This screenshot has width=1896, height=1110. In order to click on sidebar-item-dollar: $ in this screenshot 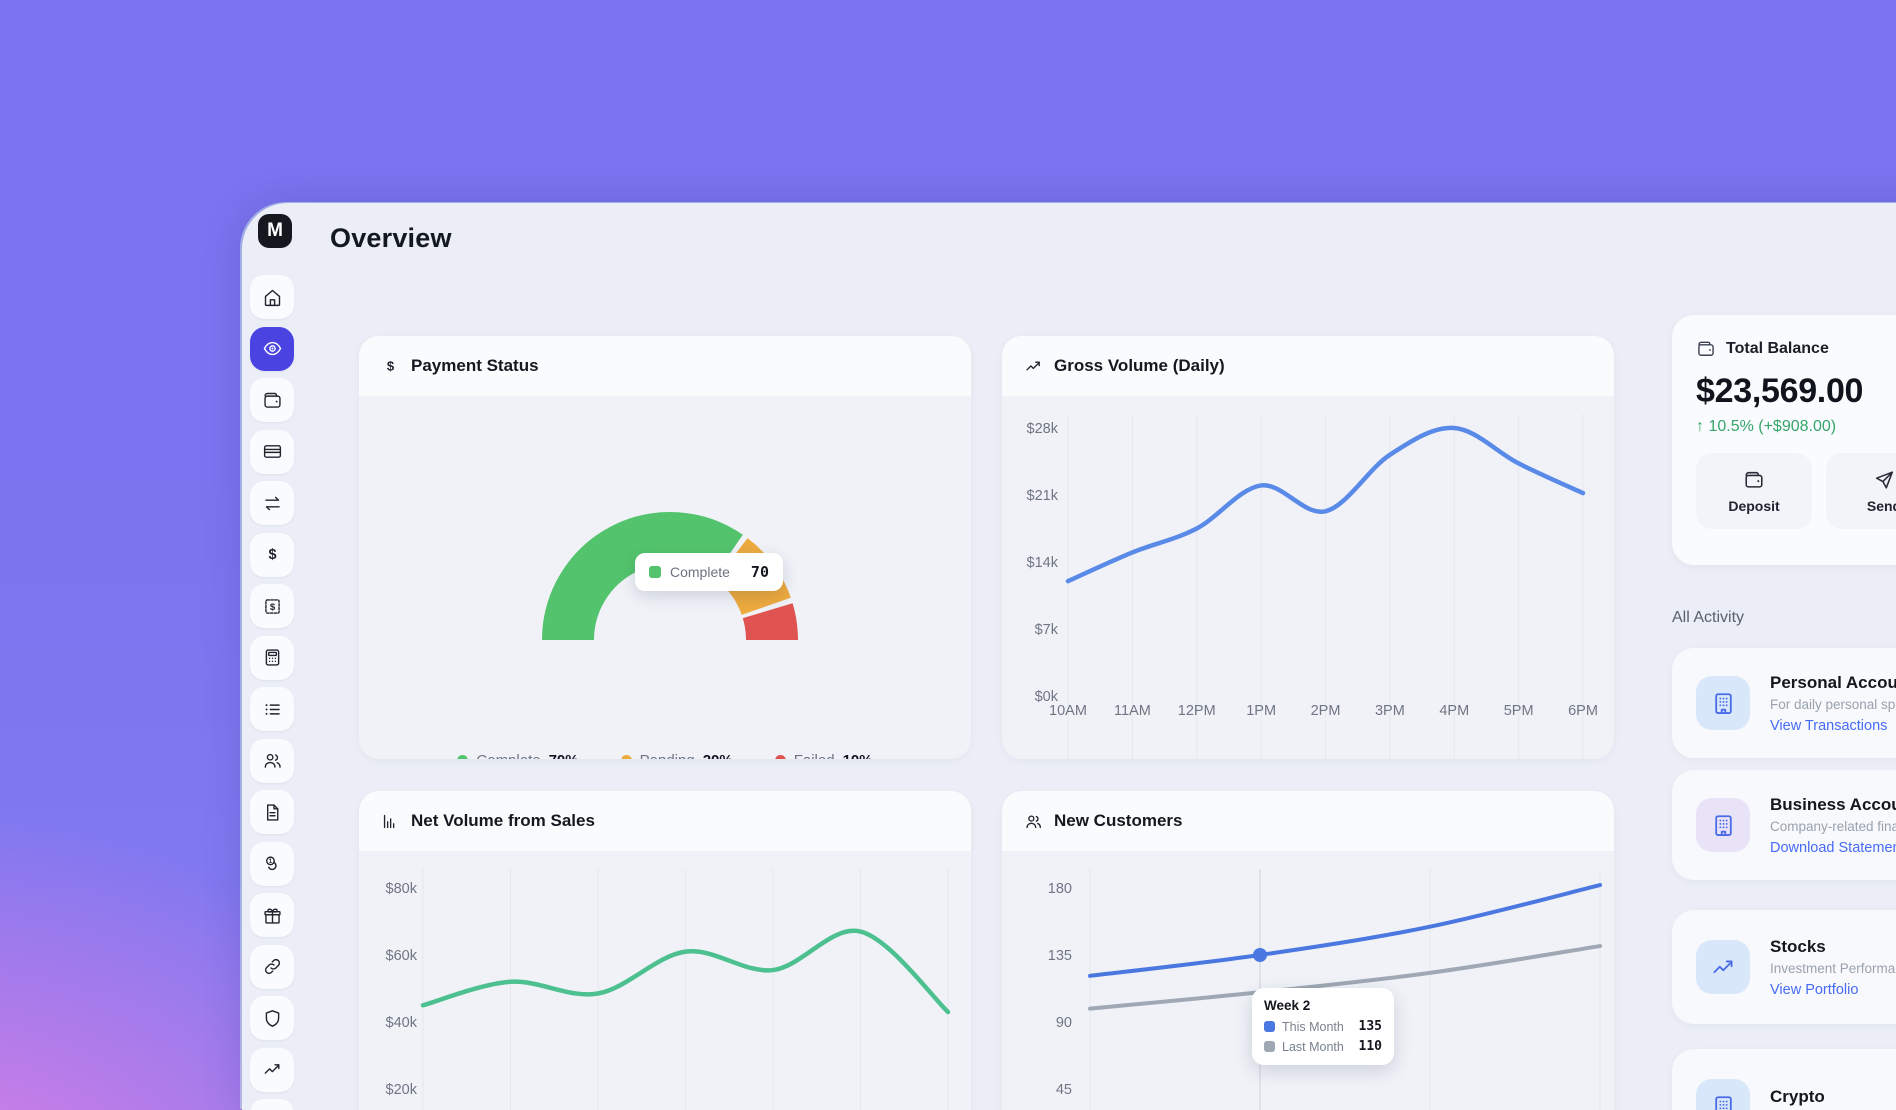, I will do `click(272, 554)`.